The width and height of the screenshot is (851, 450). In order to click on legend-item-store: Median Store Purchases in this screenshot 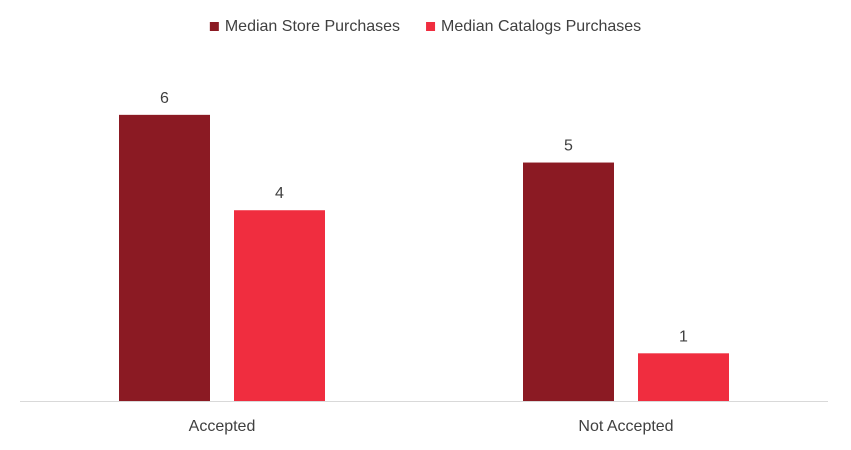, I will do `click(304, 26)`.